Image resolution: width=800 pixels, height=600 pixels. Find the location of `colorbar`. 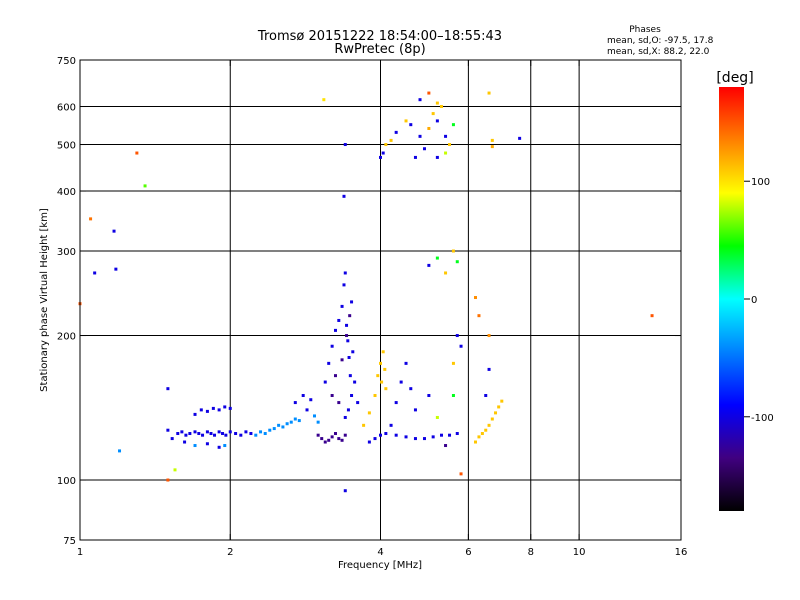

colorbar is located at coordinates (731, 299).